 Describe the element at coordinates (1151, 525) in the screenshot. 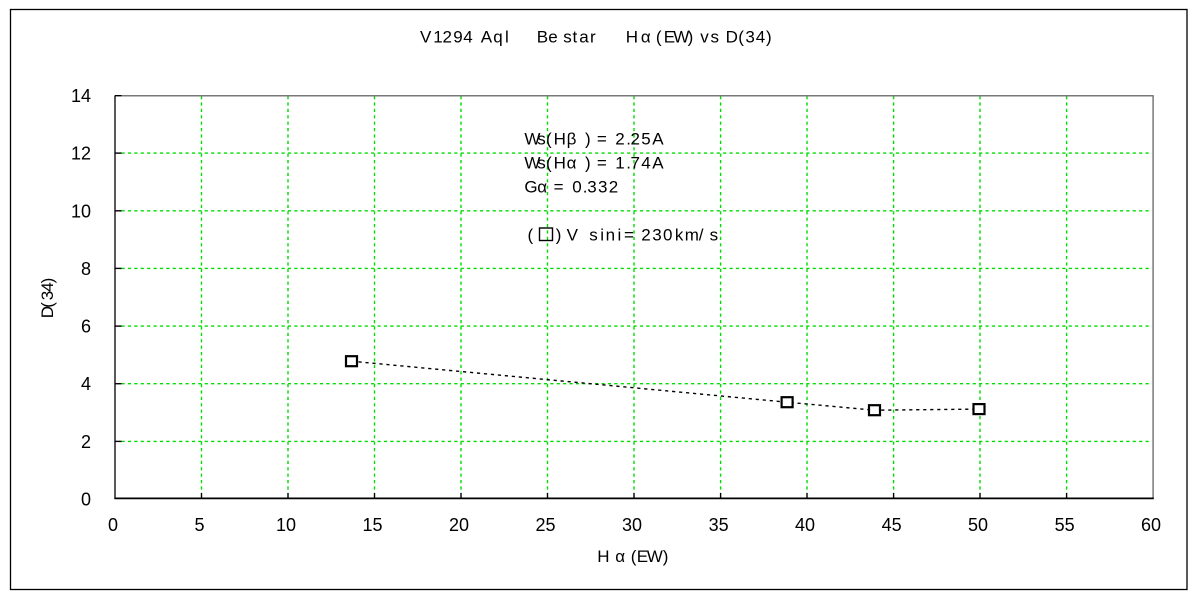

I see `svg-text: 60` at that location.